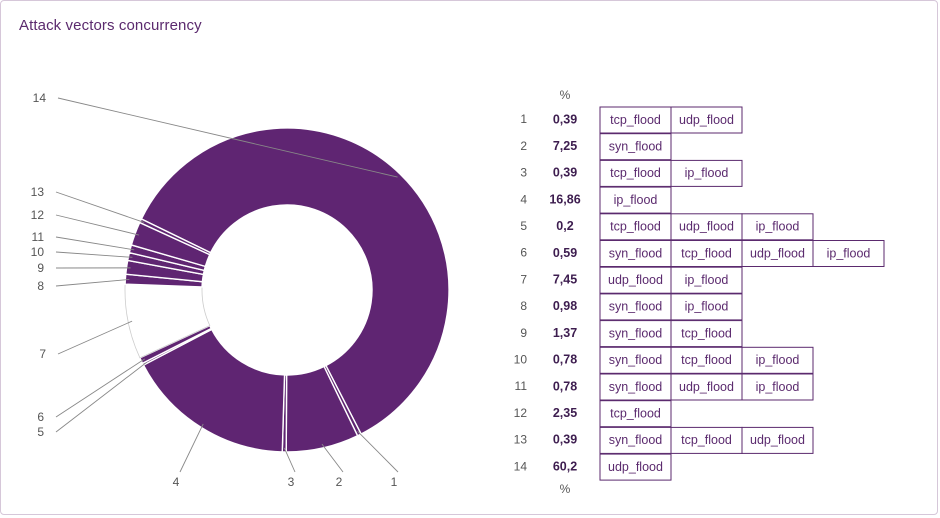 The image size is (940, 518). Describe the element at coordinates (40, 98) in the screenshot. I see `slice-label-14: 14` at that location.